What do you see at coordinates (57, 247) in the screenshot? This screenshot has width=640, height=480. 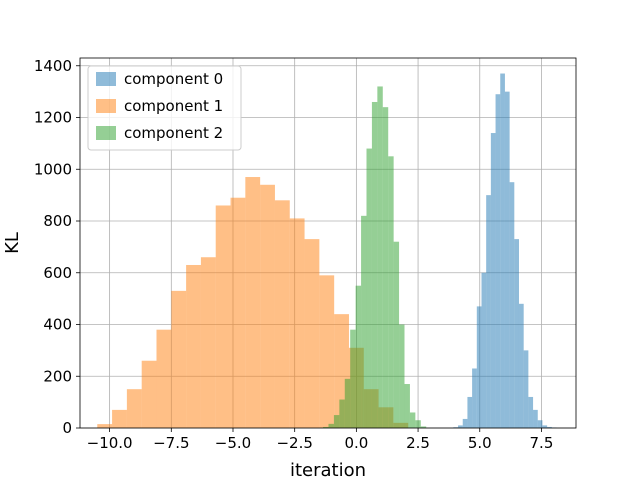 I see `y-axis-ticks: 0 200 400 600 800 1000 1200 1400` at bounding box center [57, 247].